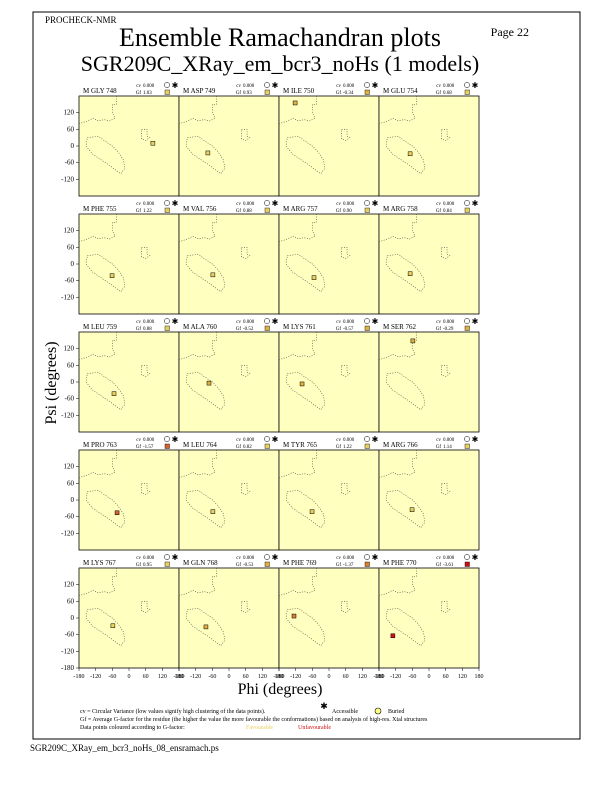 This screenshot has height=792, width=612. Describe the element at coordinates (280, 63) in the screenshot. I see `subtitle: SGR209C_XRay_em_bcr3_noHs (1 models)` at that location.